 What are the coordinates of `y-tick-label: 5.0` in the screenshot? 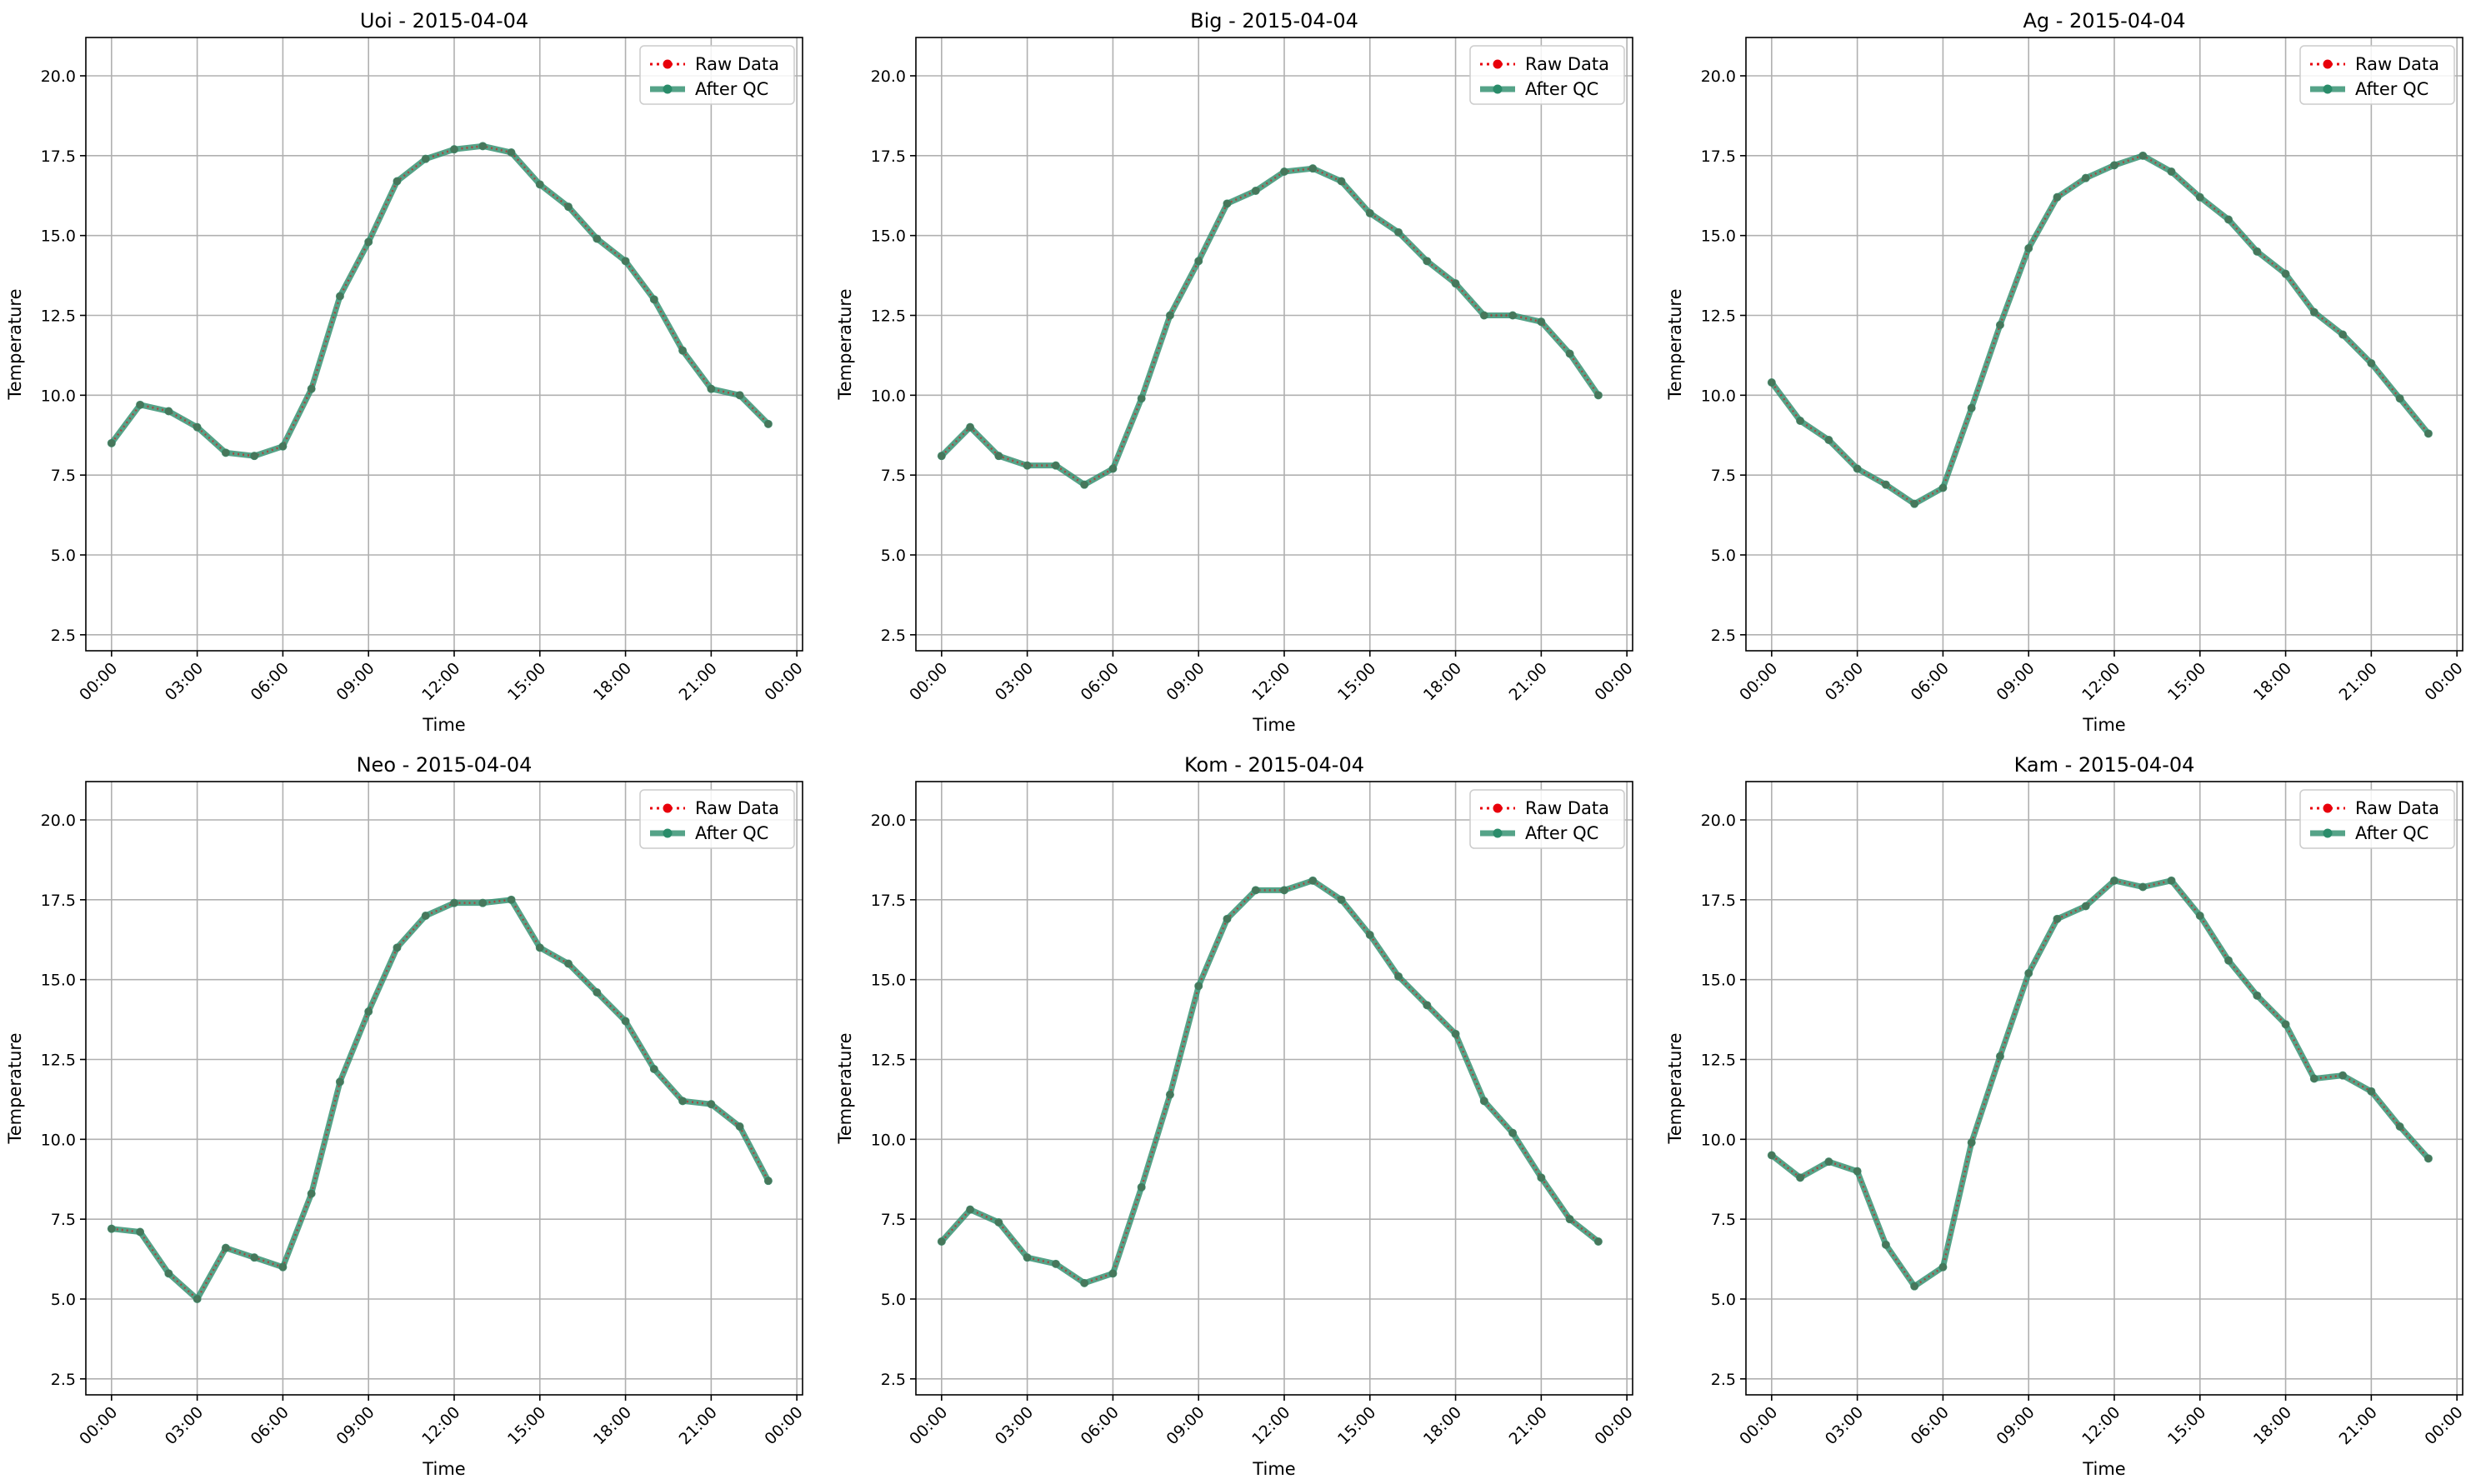 It's located at (893, 556).